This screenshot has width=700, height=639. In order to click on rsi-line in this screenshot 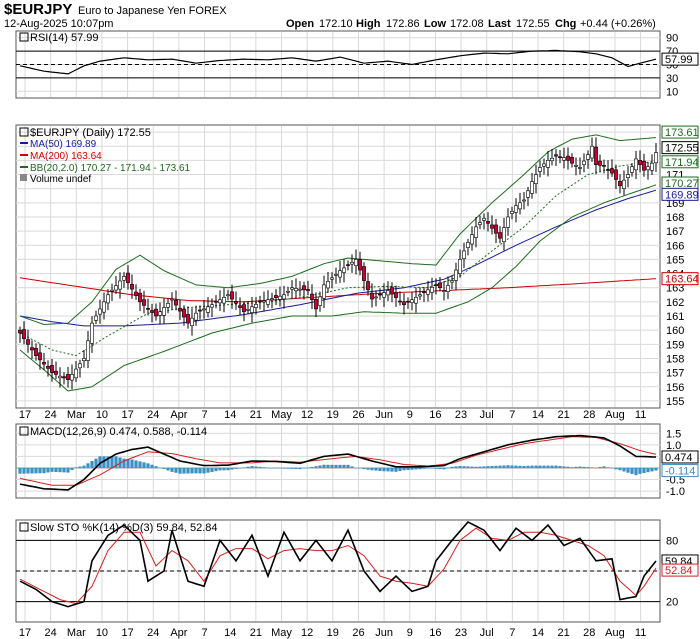, I will do `click(338, 62)`.